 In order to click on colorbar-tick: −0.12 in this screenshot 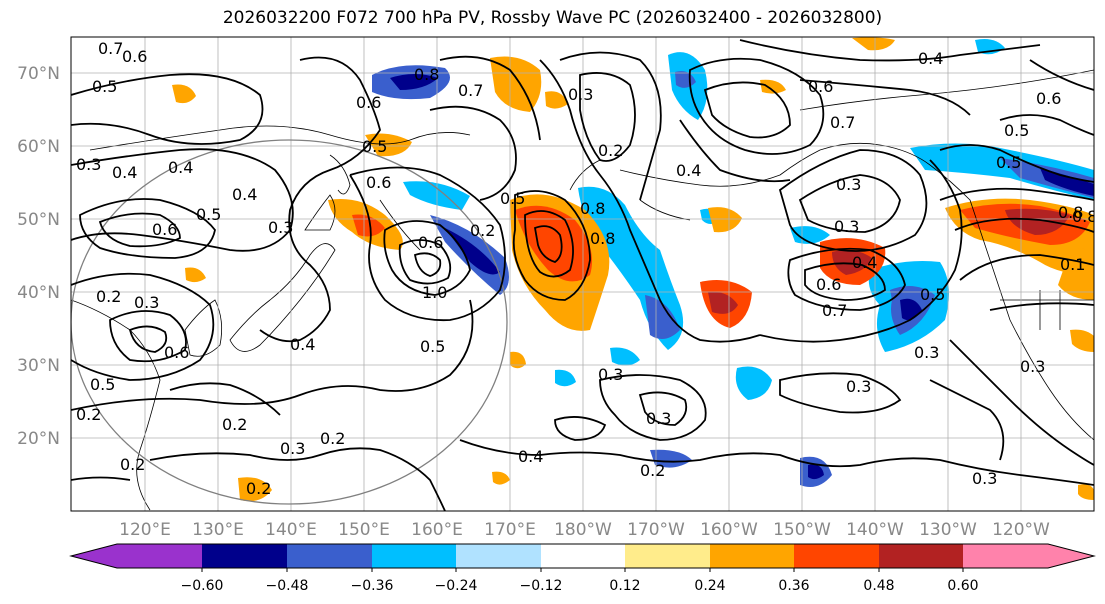, I will do `click(541, 586)`.